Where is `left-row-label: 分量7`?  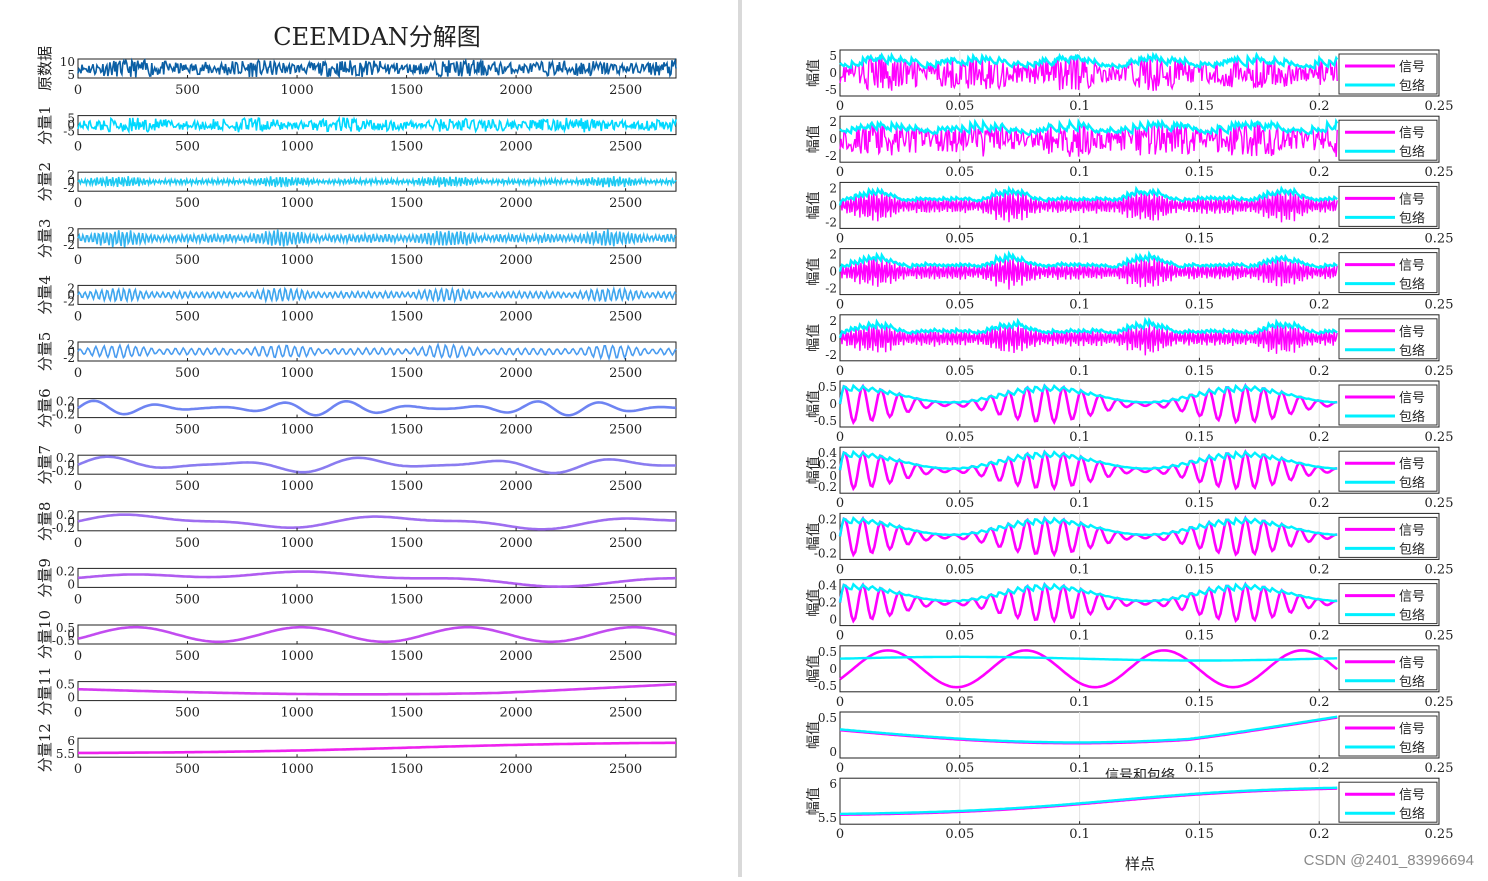 left-row-label: 分量7 is located at coordinates (45, 465).